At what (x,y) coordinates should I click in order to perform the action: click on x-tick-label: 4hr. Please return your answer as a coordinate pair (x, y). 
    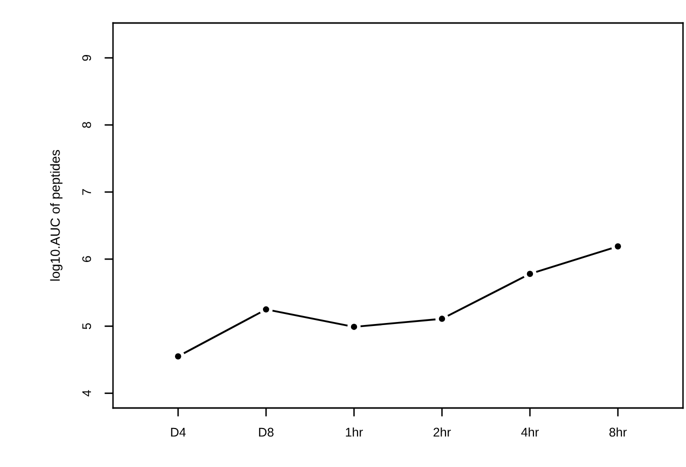
    Looking at the image, I should click on (530, 432).